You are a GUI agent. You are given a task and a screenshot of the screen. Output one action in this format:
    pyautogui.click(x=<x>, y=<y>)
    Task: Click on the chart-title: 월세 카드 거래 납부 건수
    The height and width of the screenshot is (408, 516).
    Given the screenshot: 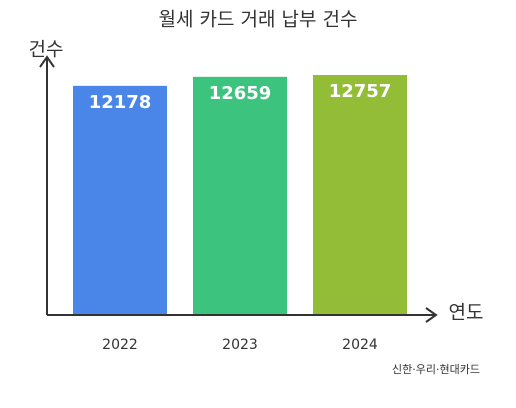 What is the action you would take?
    pyautogui.click(x=258, y=20)
    